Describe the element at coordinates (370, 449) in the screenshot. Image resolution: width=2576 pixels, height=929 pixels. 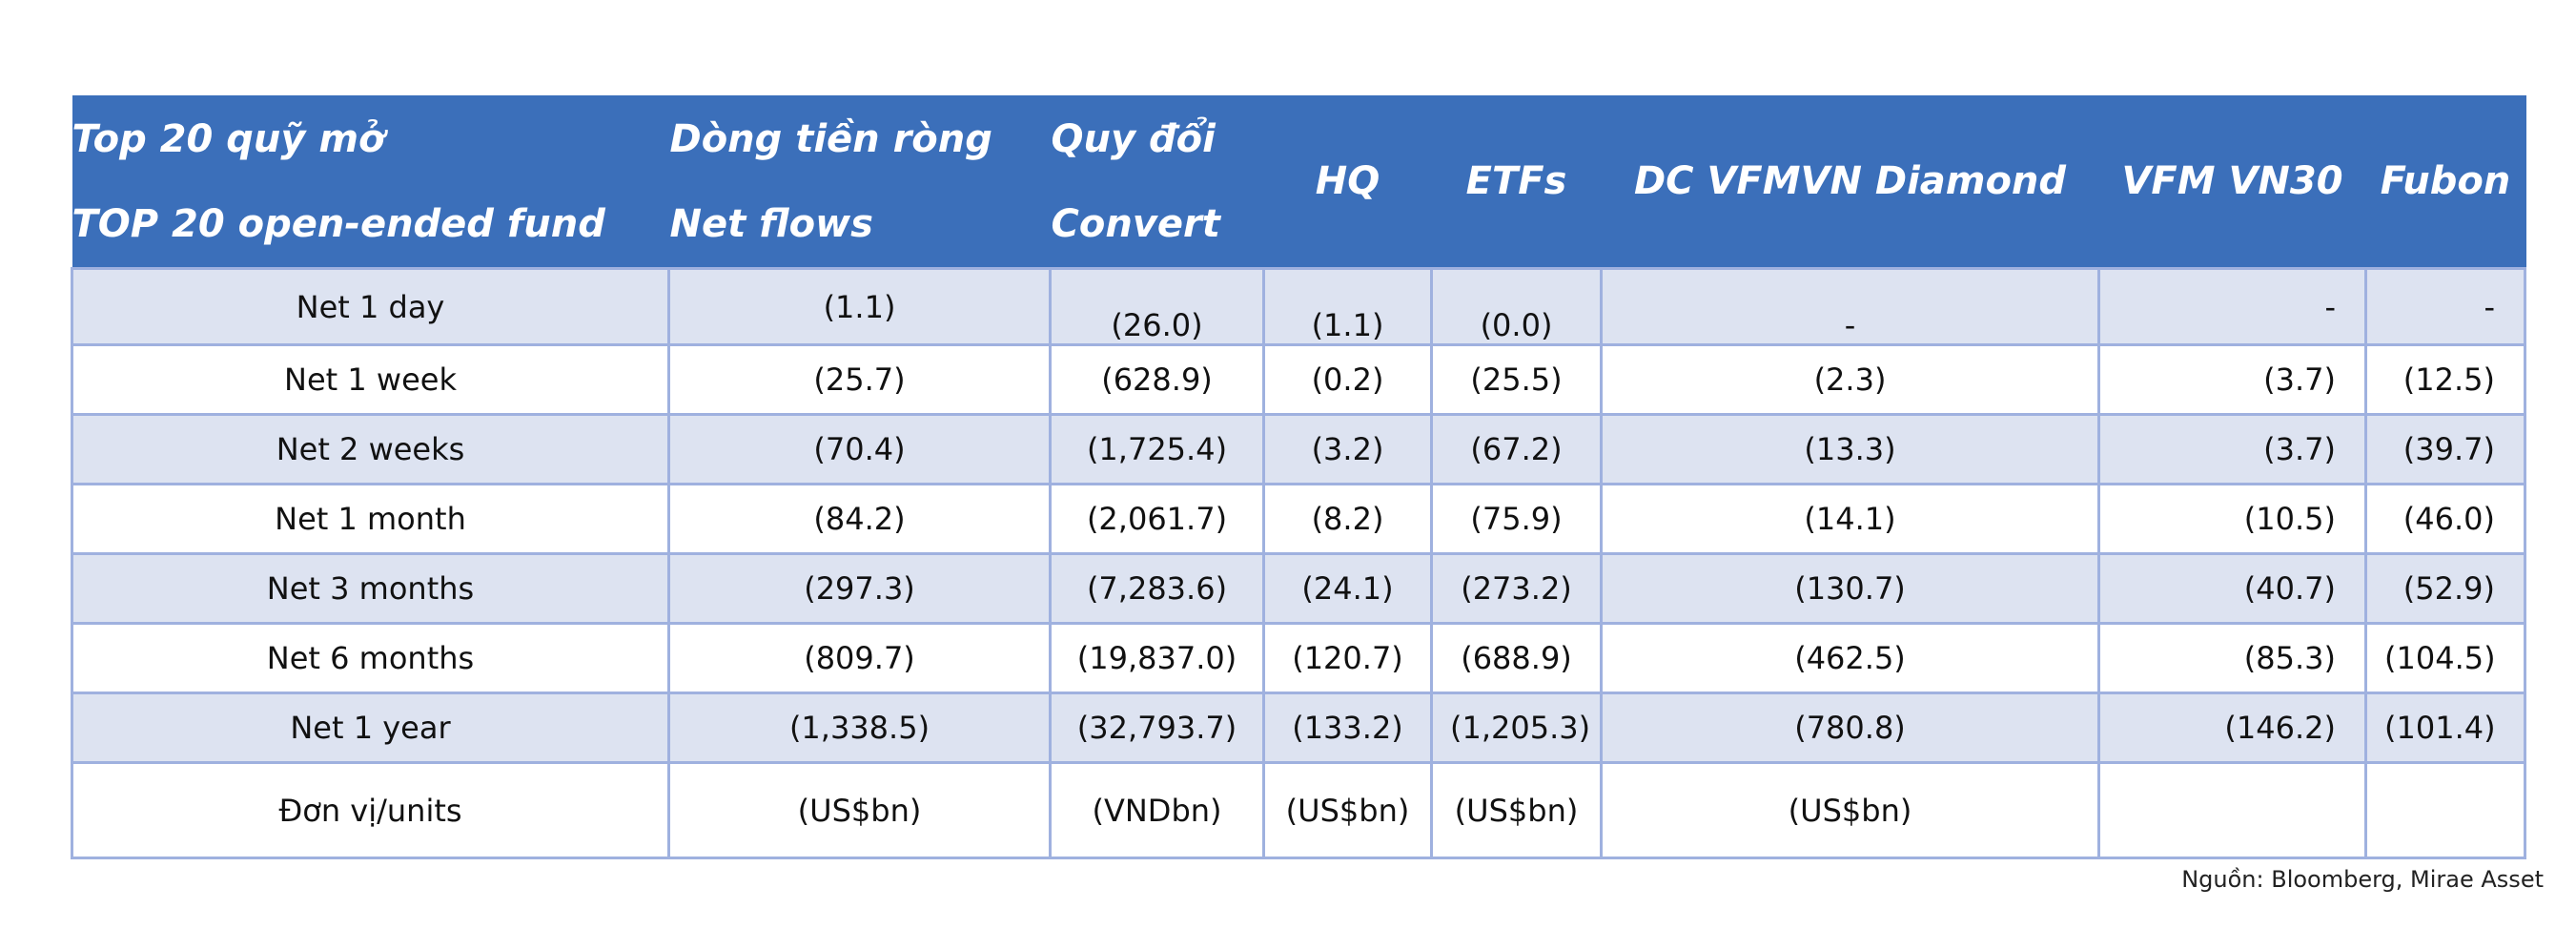
I see `row-label: Net 2 weeks` at that location.